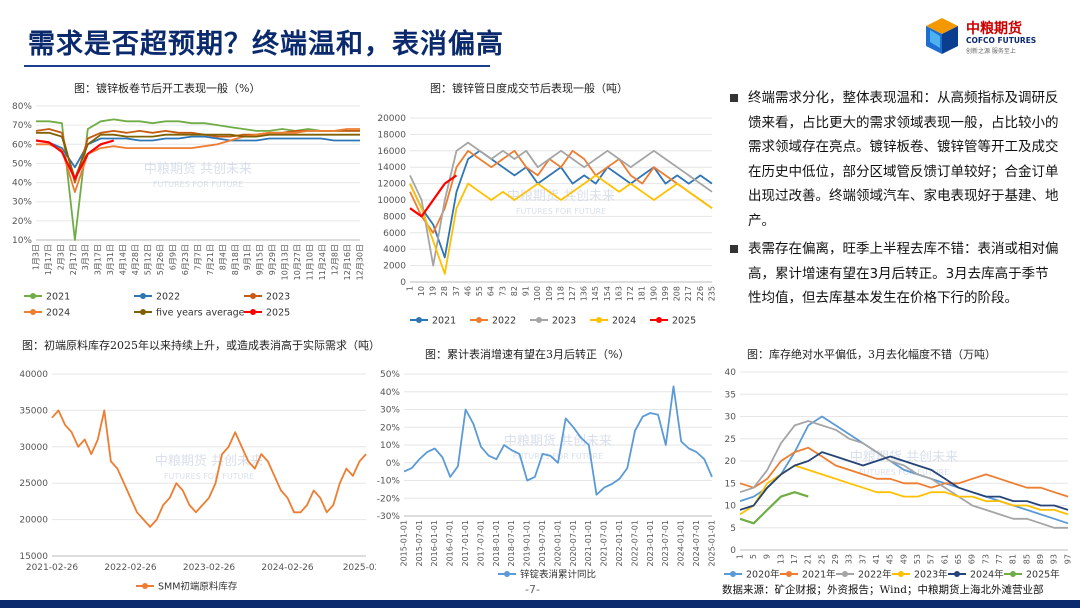  What do you see at coordinates (607, 293) in the screenshot?
I see `x-tick-label: 154` at bounding box center [607, 293].